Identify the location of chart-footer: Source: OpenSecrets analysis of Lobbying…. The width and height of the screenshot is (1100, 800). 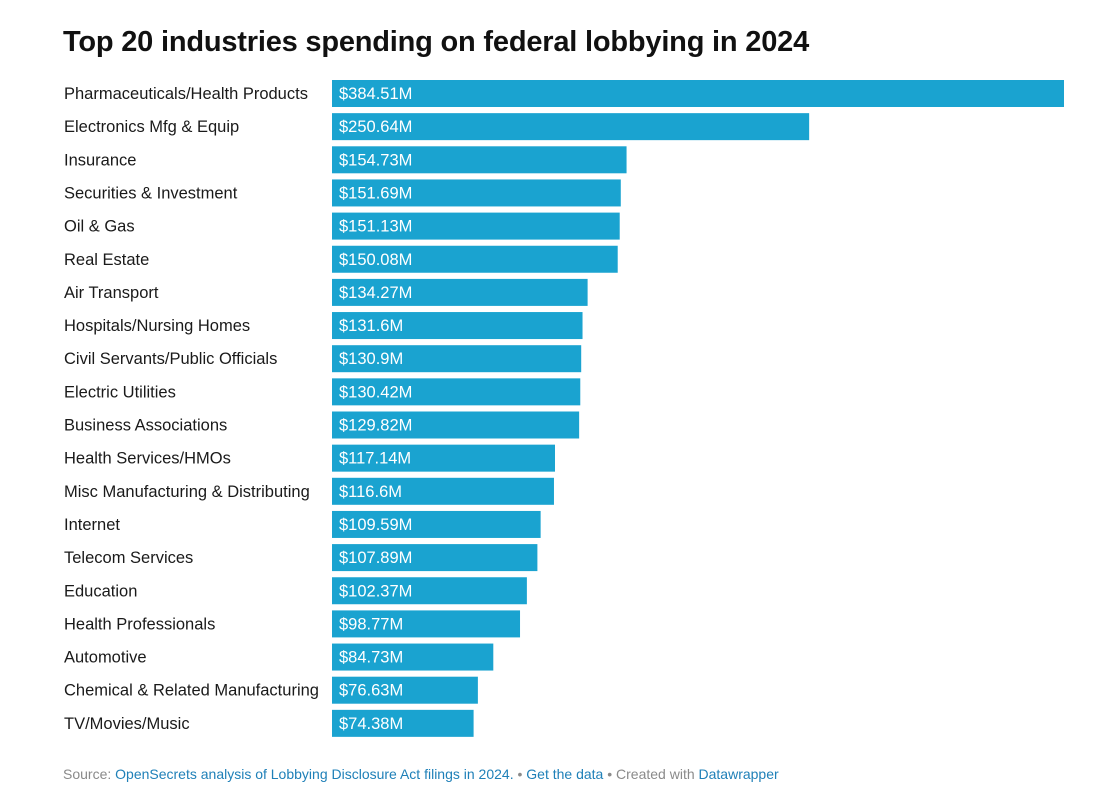
(421, 774).